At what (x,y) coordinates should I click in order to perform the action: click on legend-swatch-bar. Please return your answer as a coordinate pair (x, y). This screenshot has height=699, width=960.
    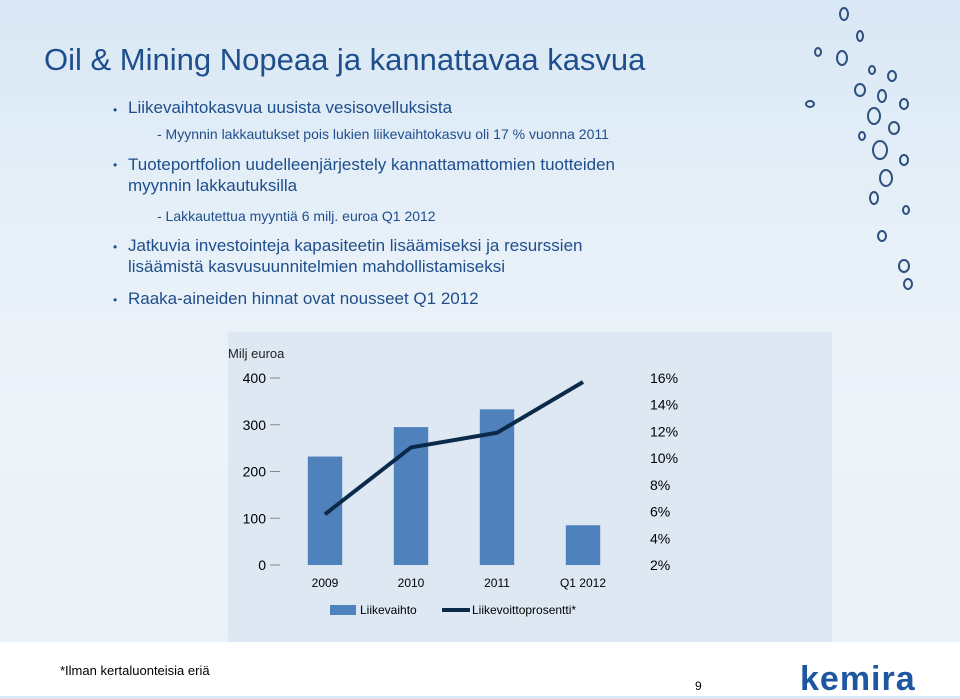
    Looking at the image, I should click on (343, 610).